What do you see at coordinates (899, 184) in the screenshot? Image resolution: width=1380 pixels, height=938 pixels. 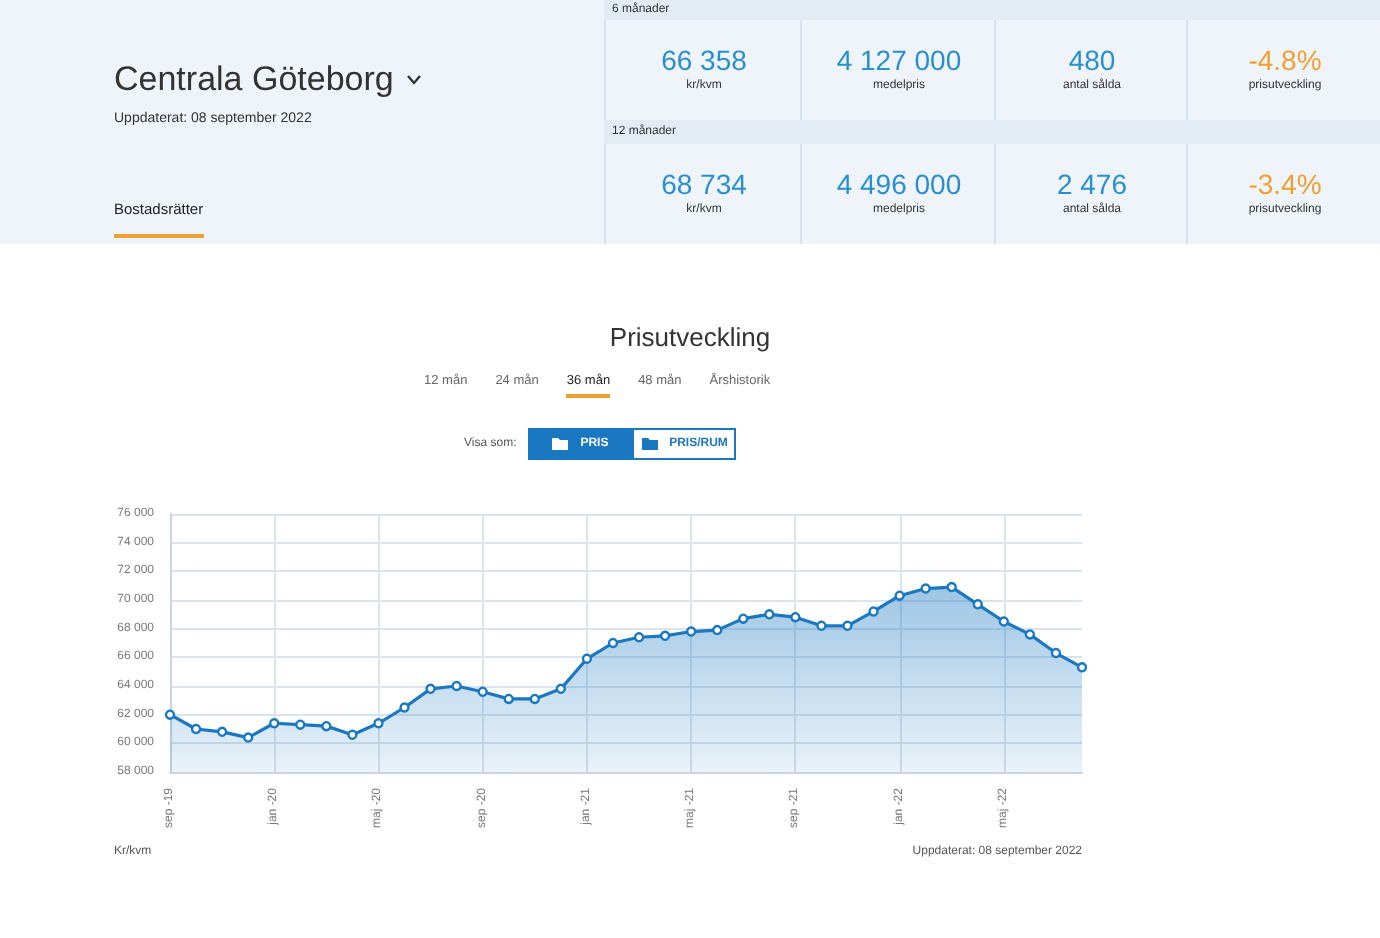 I see `text: 4 496 000` at bounding box center [899, 184].